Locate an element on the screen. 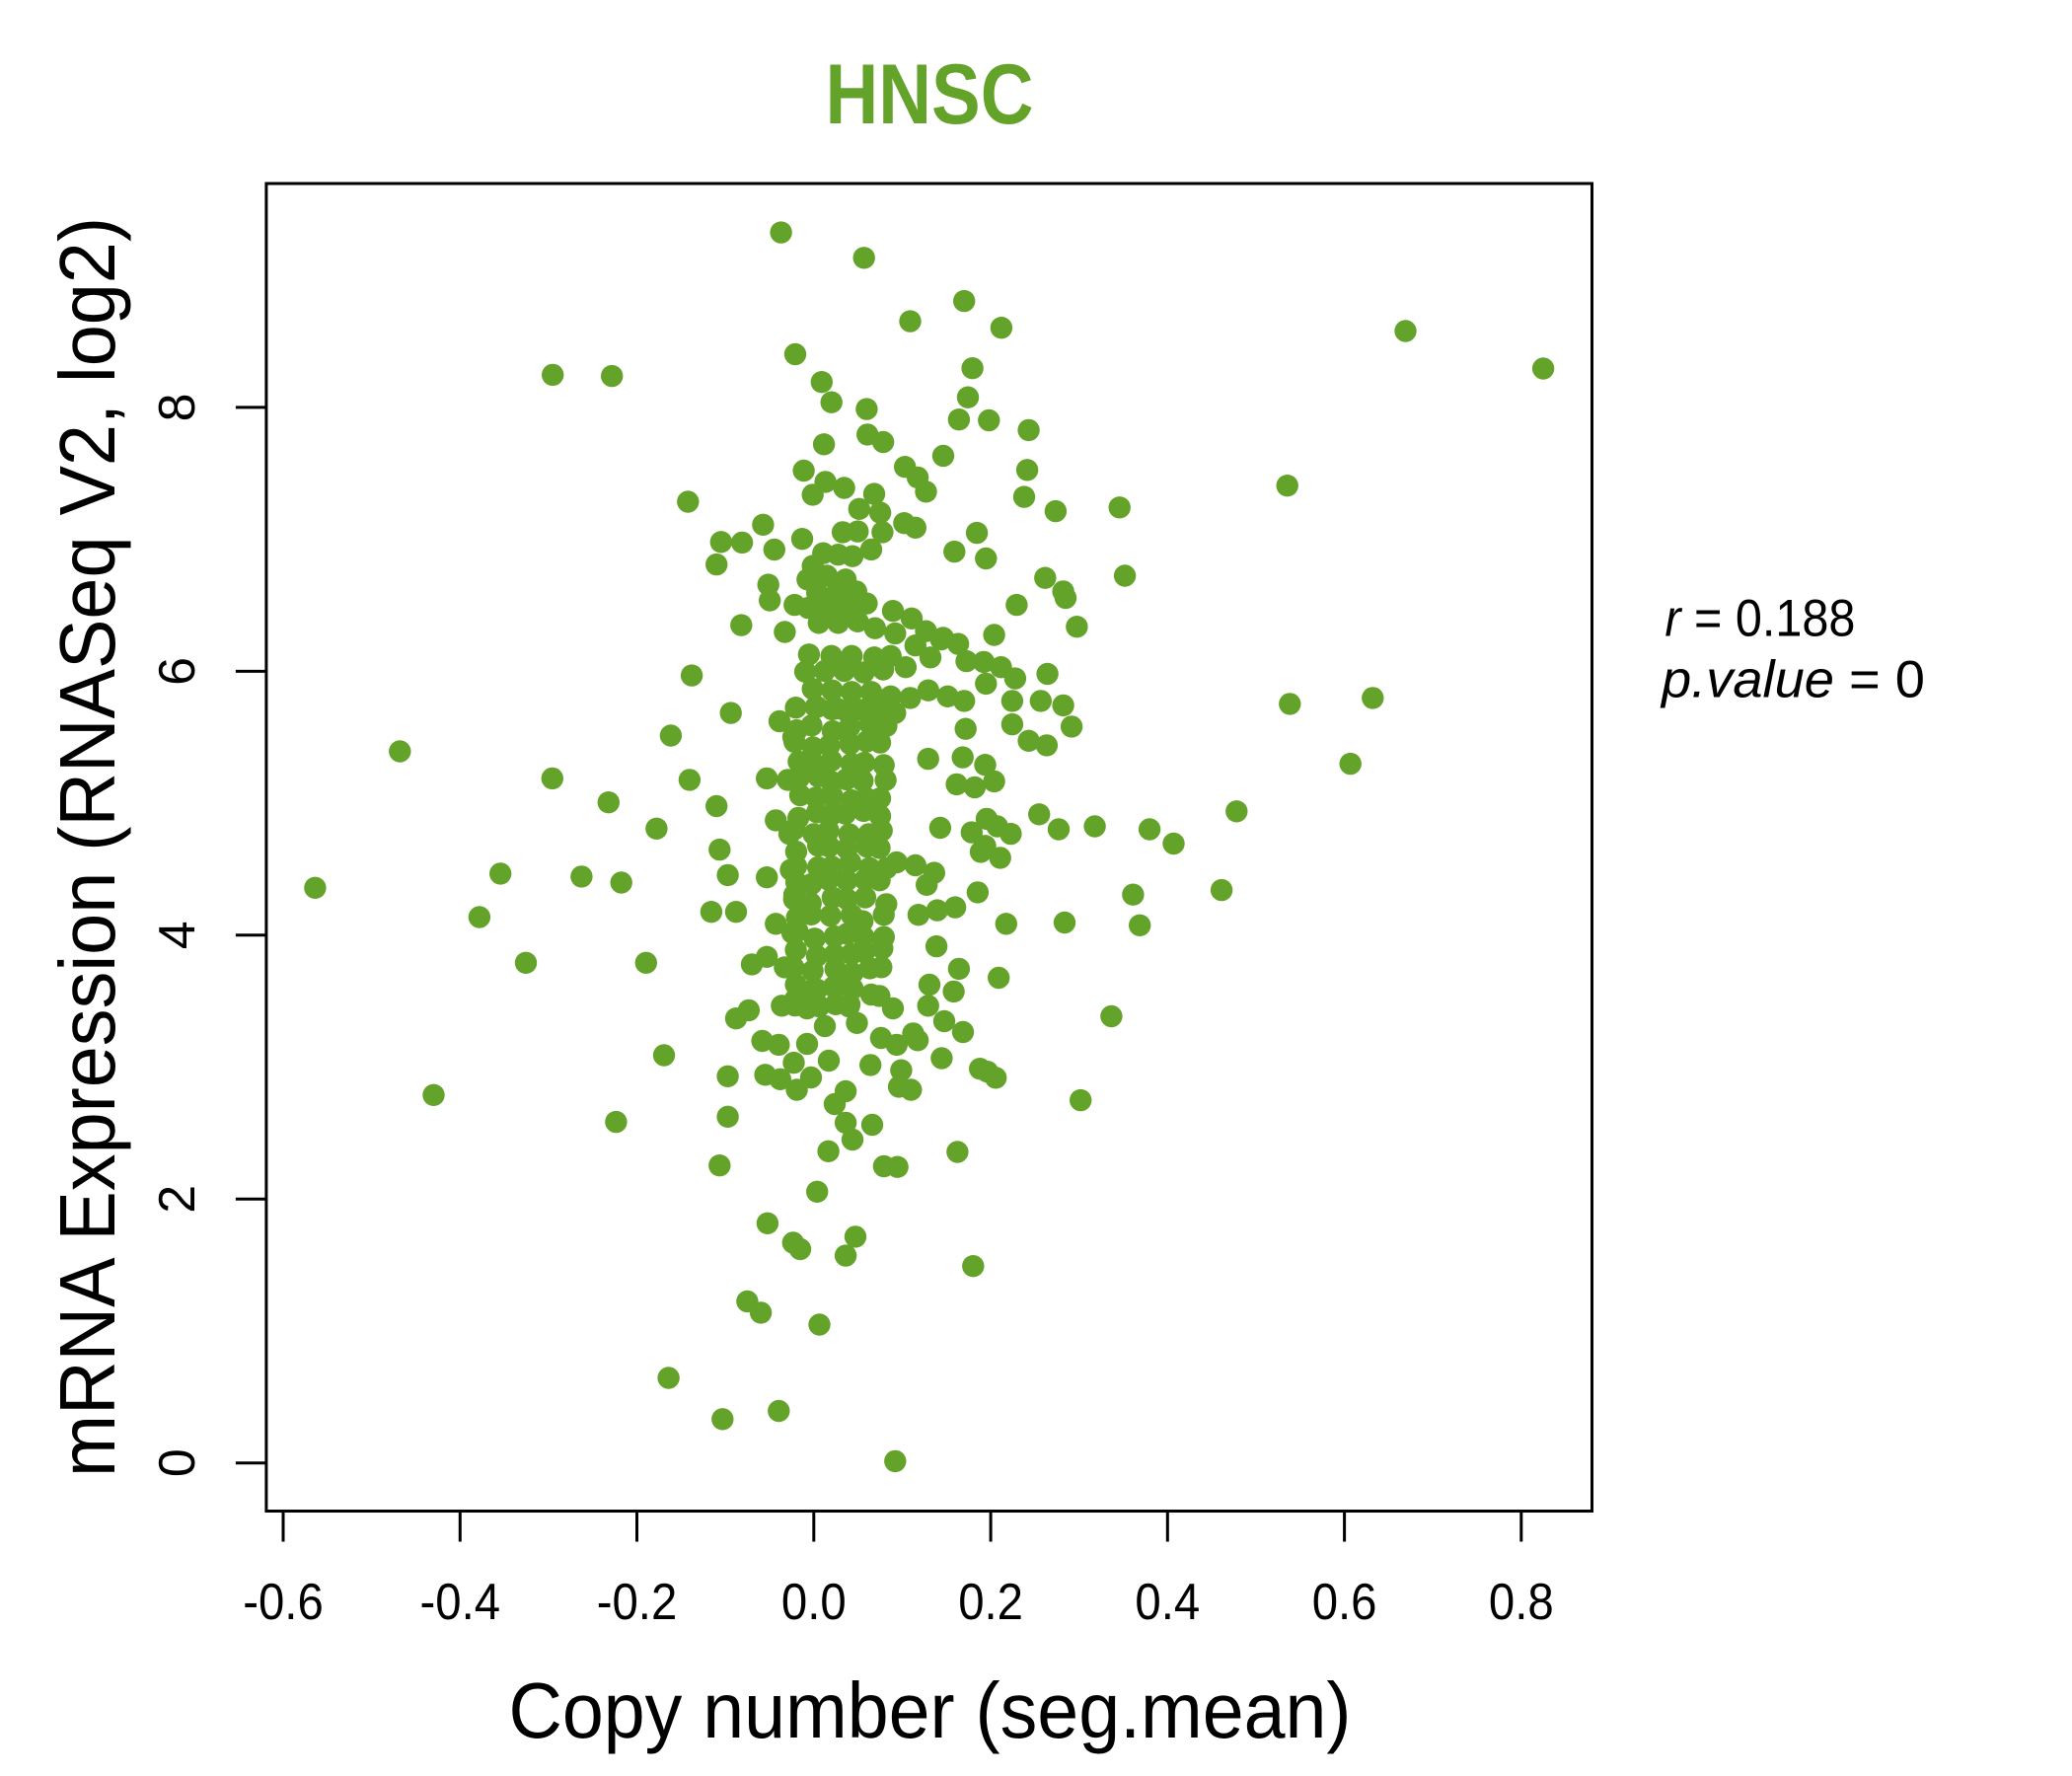  svg-text: 0.0 is located at coordinates (814, 1603).